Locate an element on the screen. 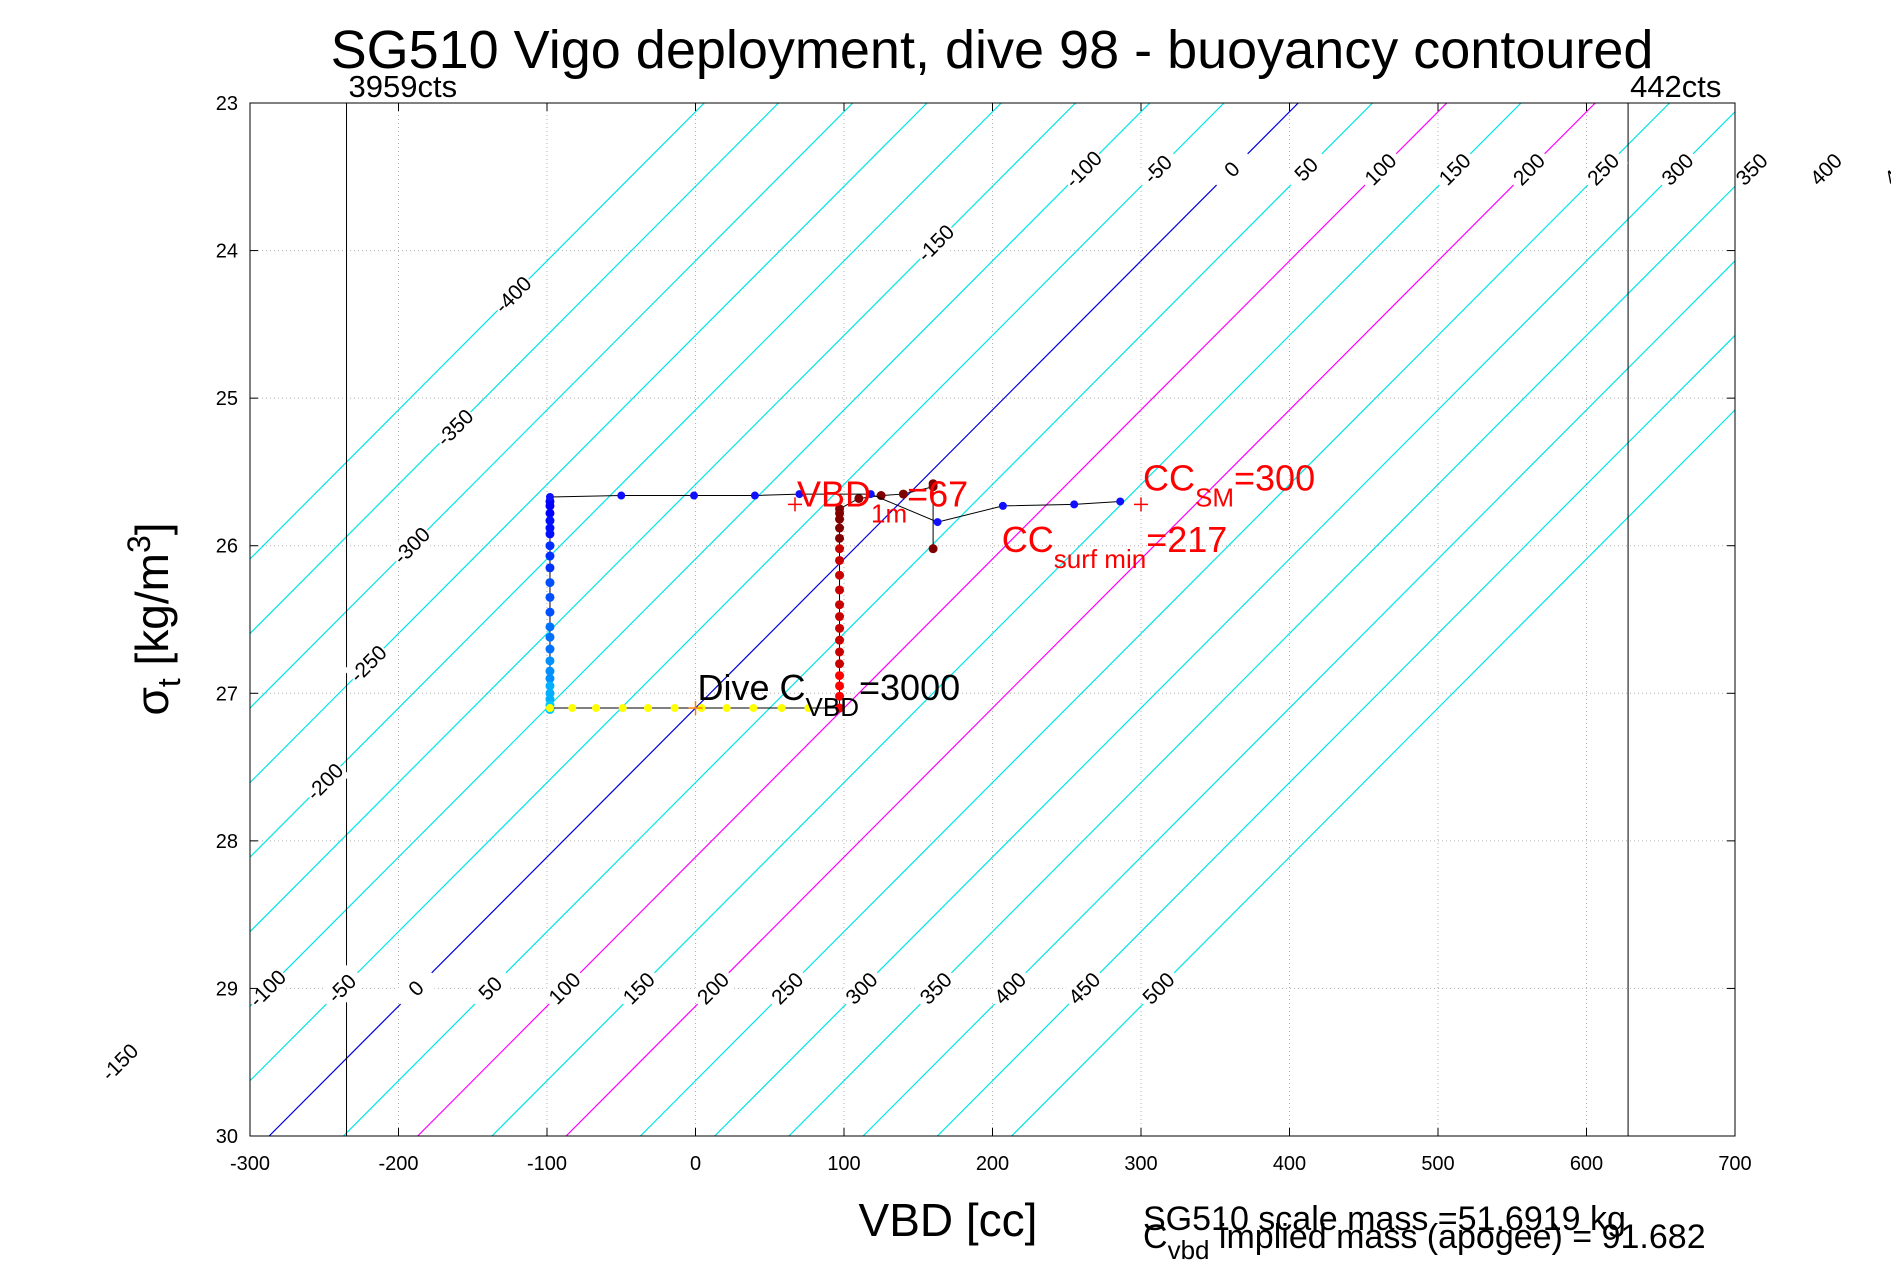 The width and height of the screenshot is (1891, 1262). marker-label: CCSM=300 is located at coordinates (1229, 484).